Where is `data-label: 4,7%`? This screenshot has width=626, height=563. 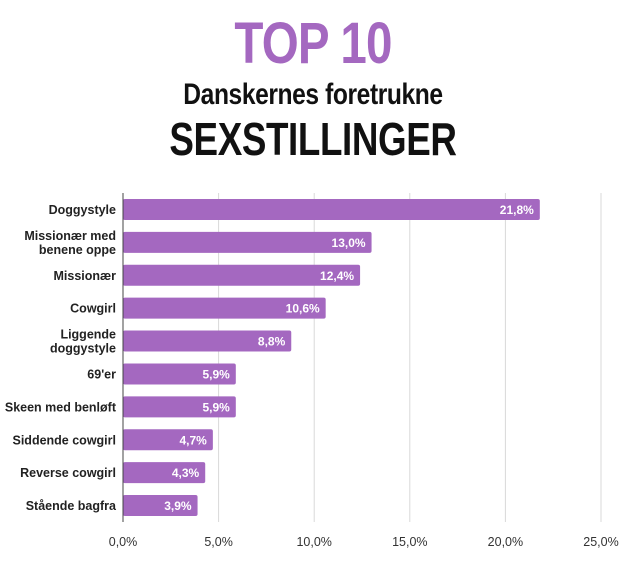
data-label: 4,7% is located at coordinates (194, 440).